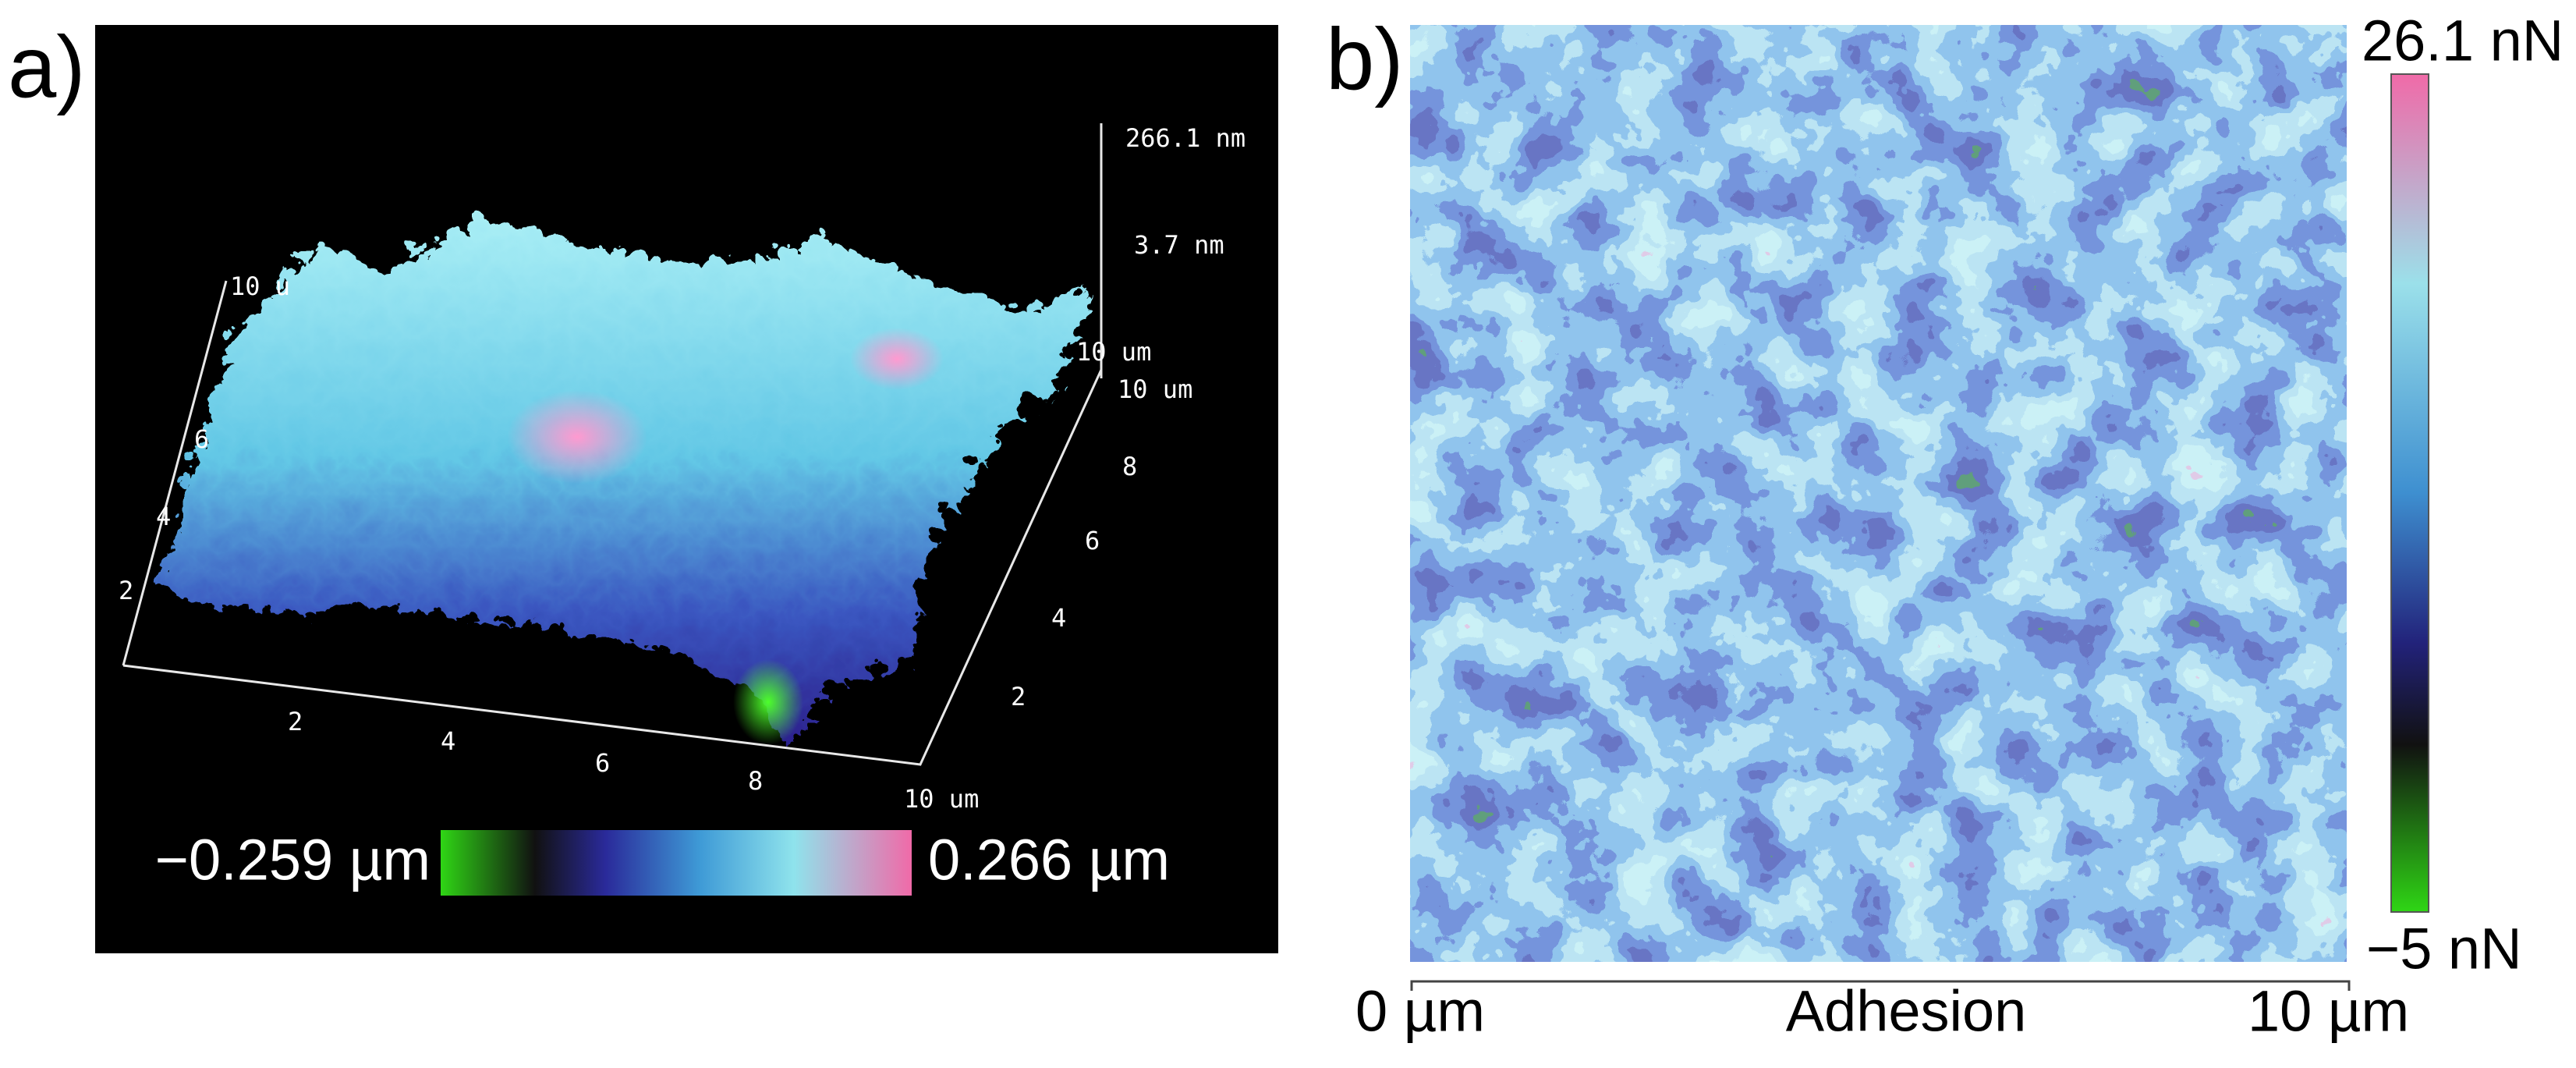  What do you see at coordinates (296, 721) in the screenshot?
I see `x-tick-label: 2` at bounding box center [296, 721].